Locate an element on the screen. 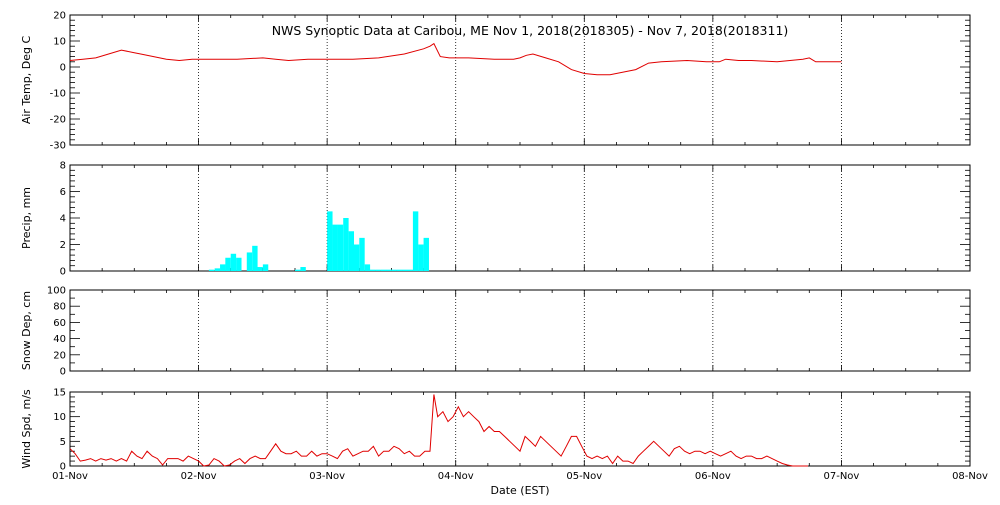 The image size is (1000, 505). snow-depth-ytick-label-2: 40 is located at coordinates (59, 339).